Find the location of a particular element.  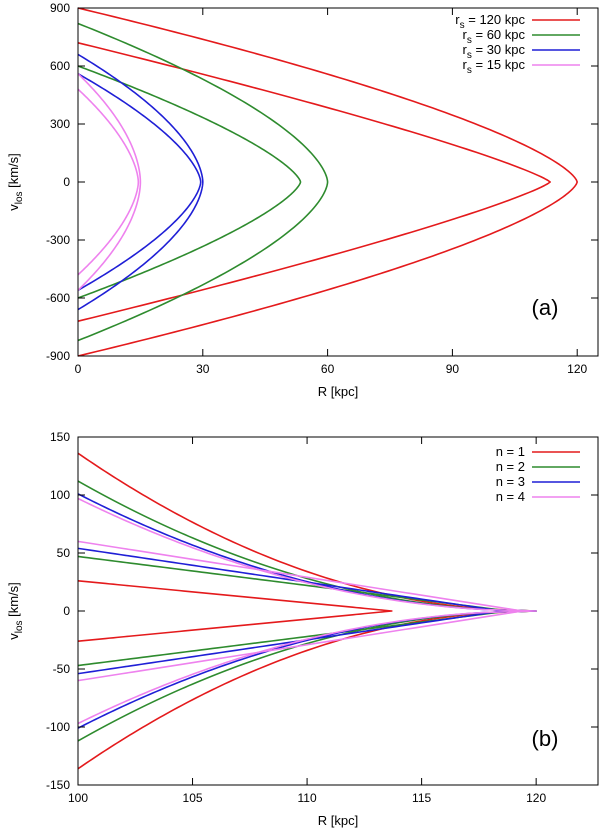

legend-entry-label: n = 1 is located at coordinates (510, 451).